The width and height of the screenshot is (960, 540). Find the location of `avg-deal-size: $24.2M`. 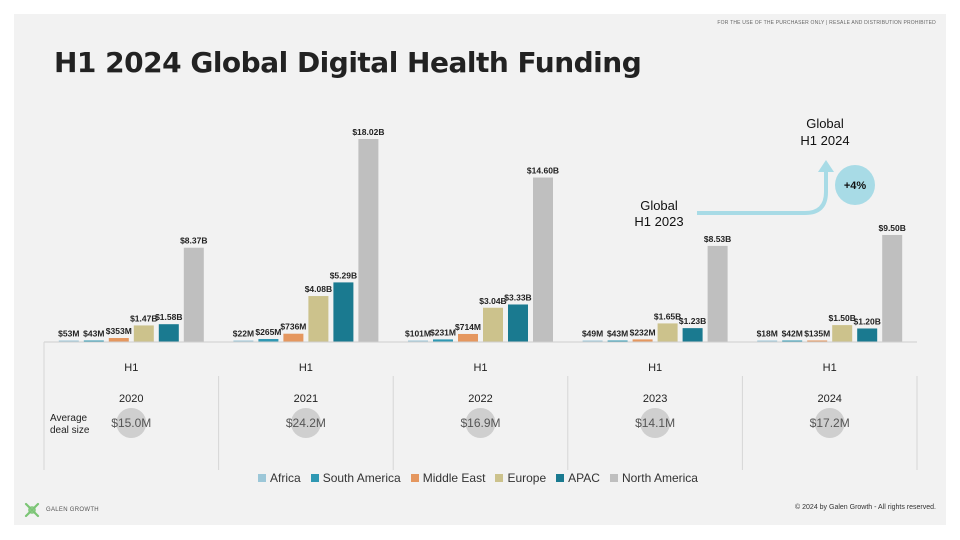

avg-deal-size: $24.2M is located at coordinates (306, 423).